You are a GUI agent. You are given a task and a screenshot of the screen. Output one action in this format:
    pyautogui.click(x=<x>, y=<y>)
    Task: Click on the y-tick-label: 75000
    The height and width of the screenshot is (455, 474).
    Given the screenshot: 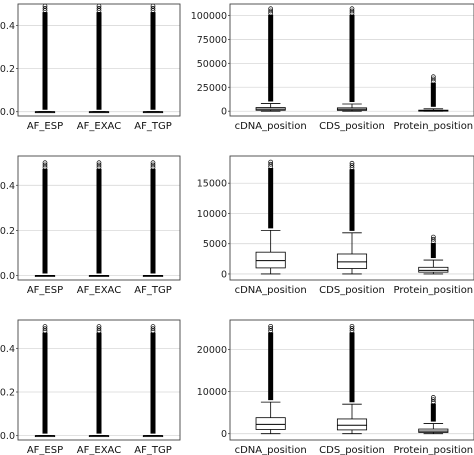 What is the action you would take?
    pyautogui.click(x=212, y=40)
    